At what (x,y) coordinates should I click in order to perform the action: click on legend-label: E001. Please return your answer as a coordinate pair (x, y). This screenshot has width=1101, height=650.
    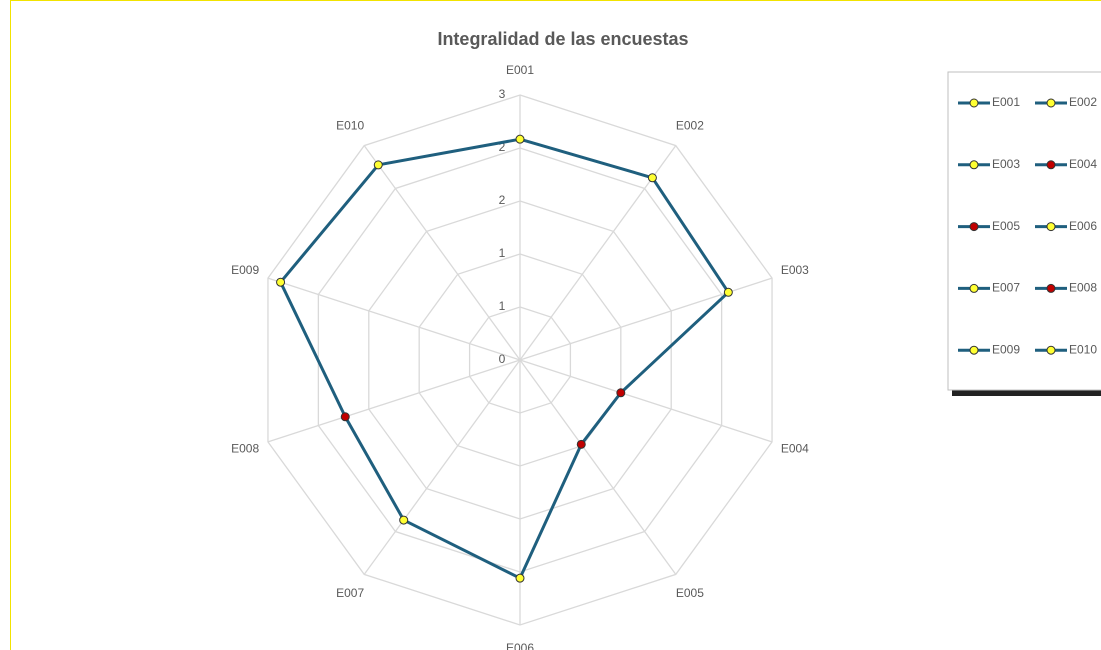
    Looking at the image, I should click on (1006, 102).